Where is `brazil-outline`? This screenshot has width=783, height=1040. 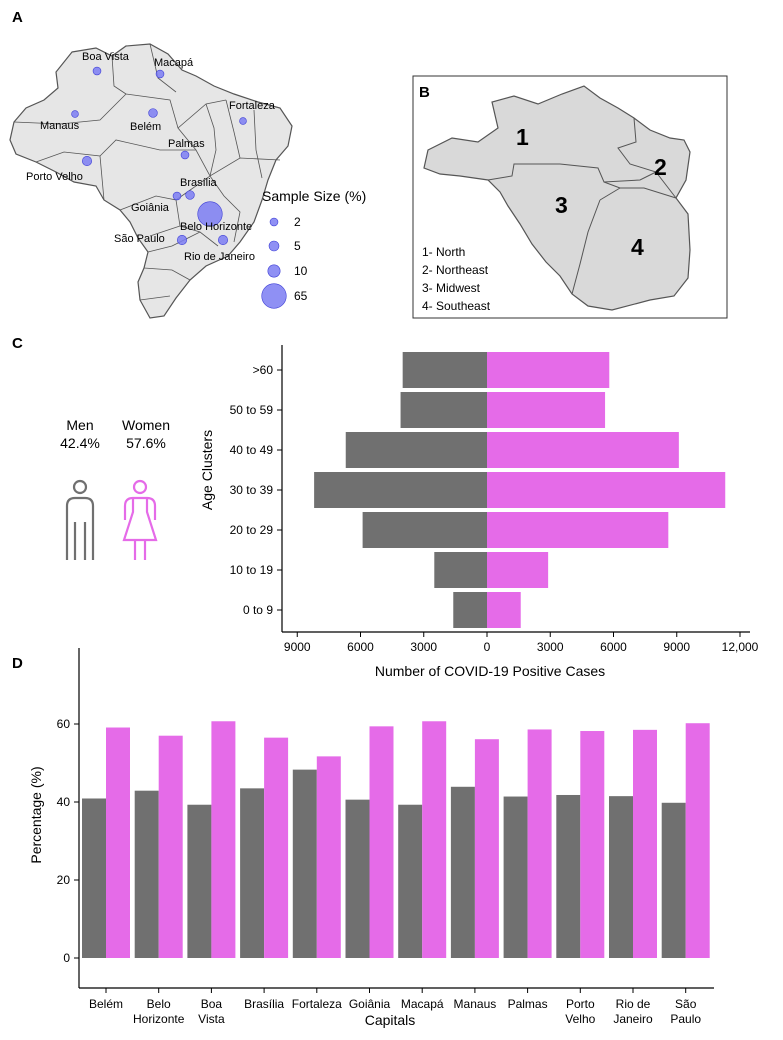
brazil-outline is located at coordinates (151, 181).